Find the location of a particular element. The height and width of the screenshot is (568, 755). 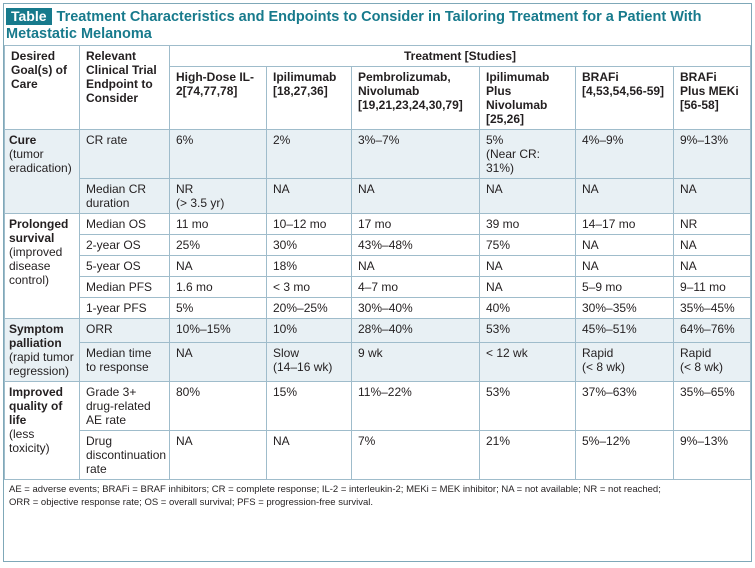

endpoint-cell: ORR is located at coordinates (124, 330).